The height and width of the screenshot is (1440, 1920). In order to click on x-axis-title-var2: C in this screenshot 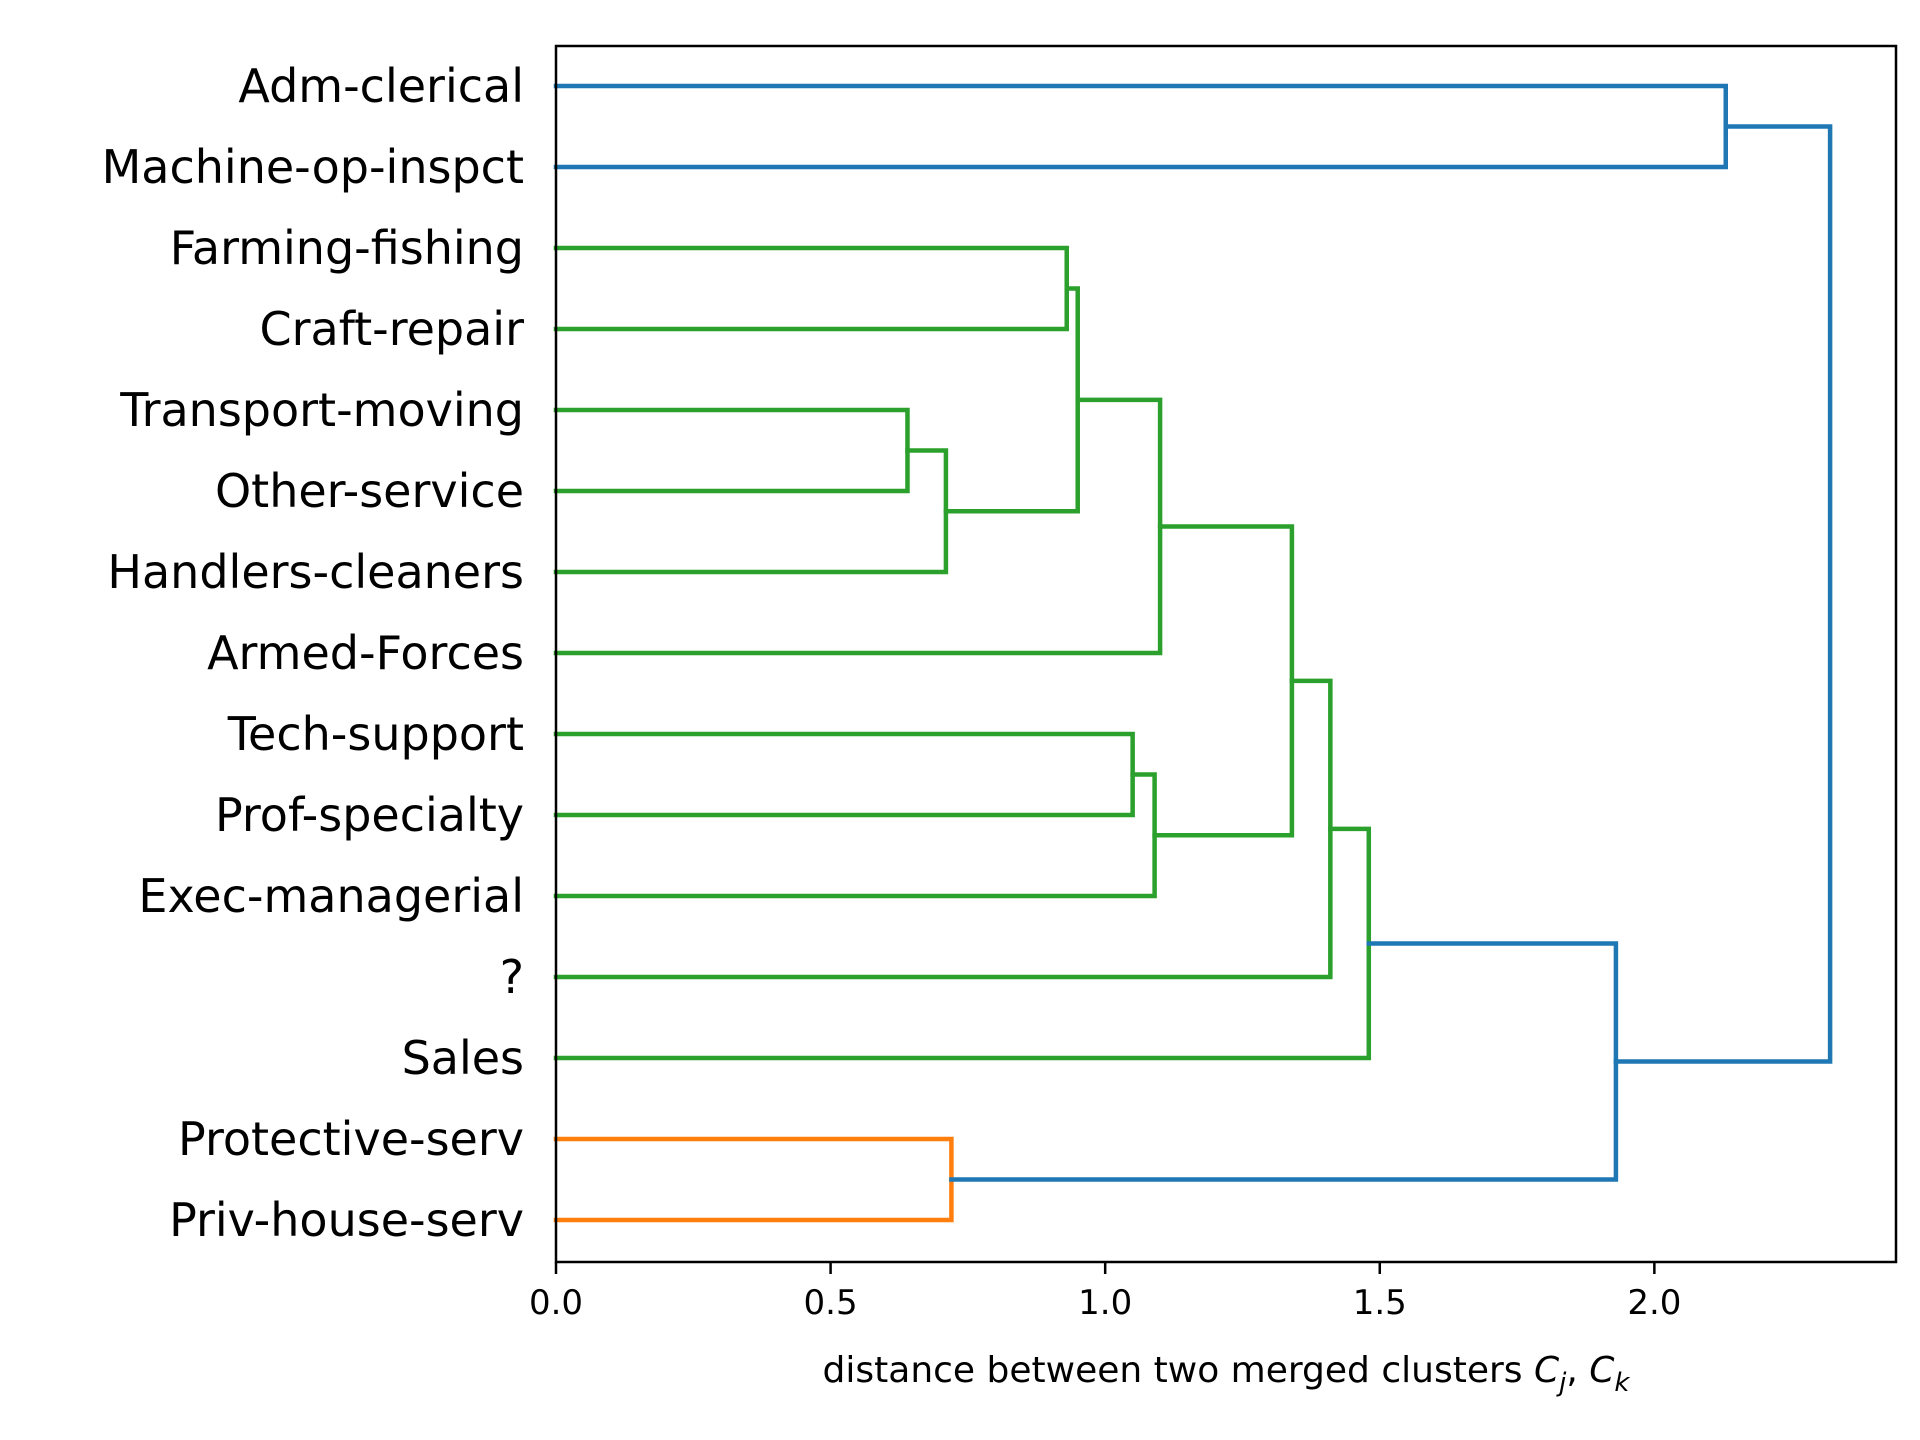, I will do `click(1602, 1370)`.